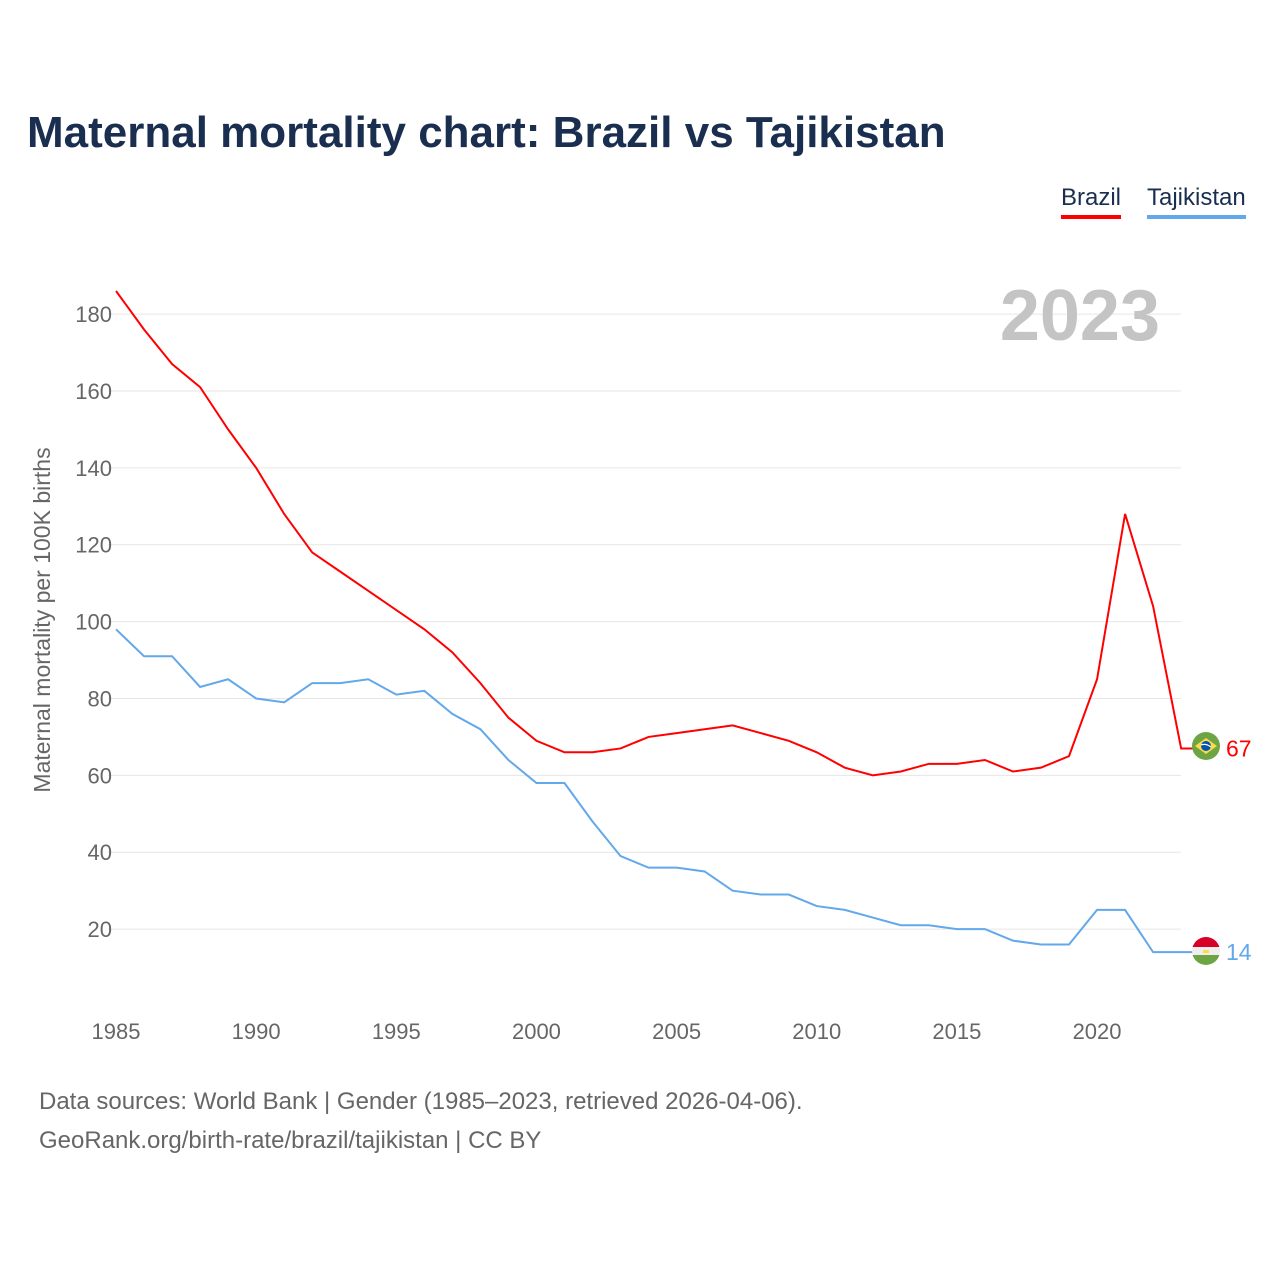  I want to click on y-tick-label: 60, so click(100, 775).